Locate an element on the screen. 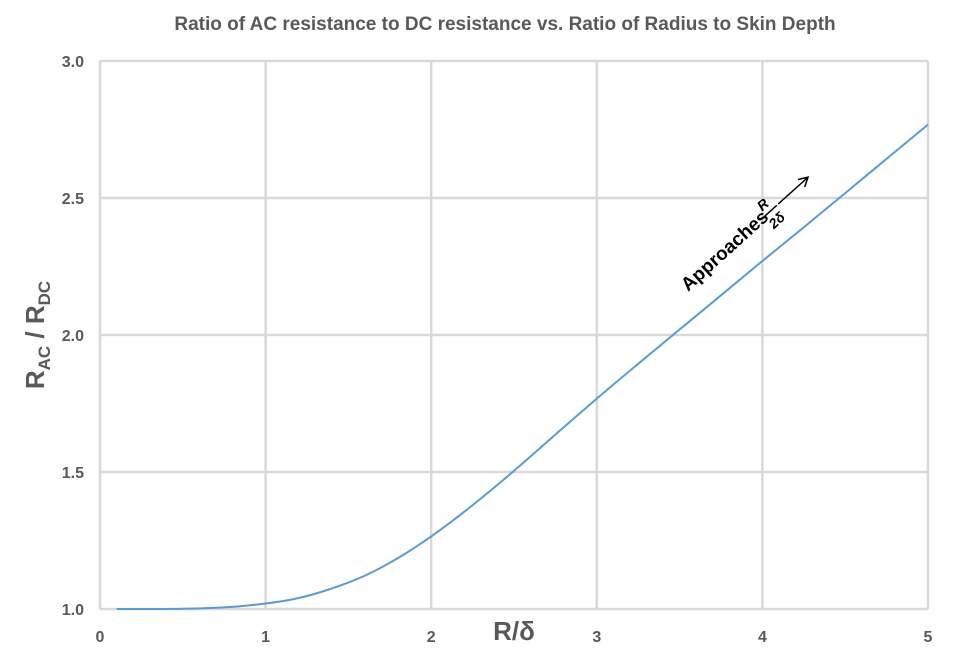 This screenshot has height=652, width=954. x-axis-ticks: 0 1 2 3 4 5 is located at coordinates (514, 637).